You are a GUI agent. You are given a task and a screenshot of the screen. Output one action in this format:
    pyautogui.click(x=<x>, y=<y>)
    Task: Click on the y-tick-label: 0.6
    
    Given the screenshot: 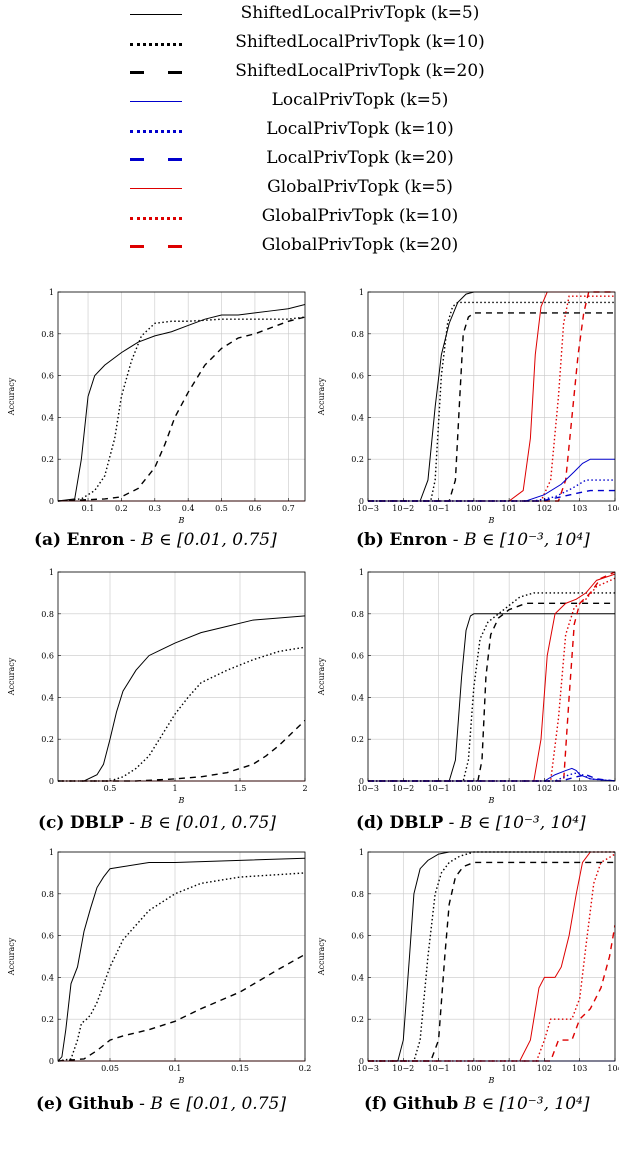 What is the action you would take?
    pyautogui.click(x=357, y=656)
    